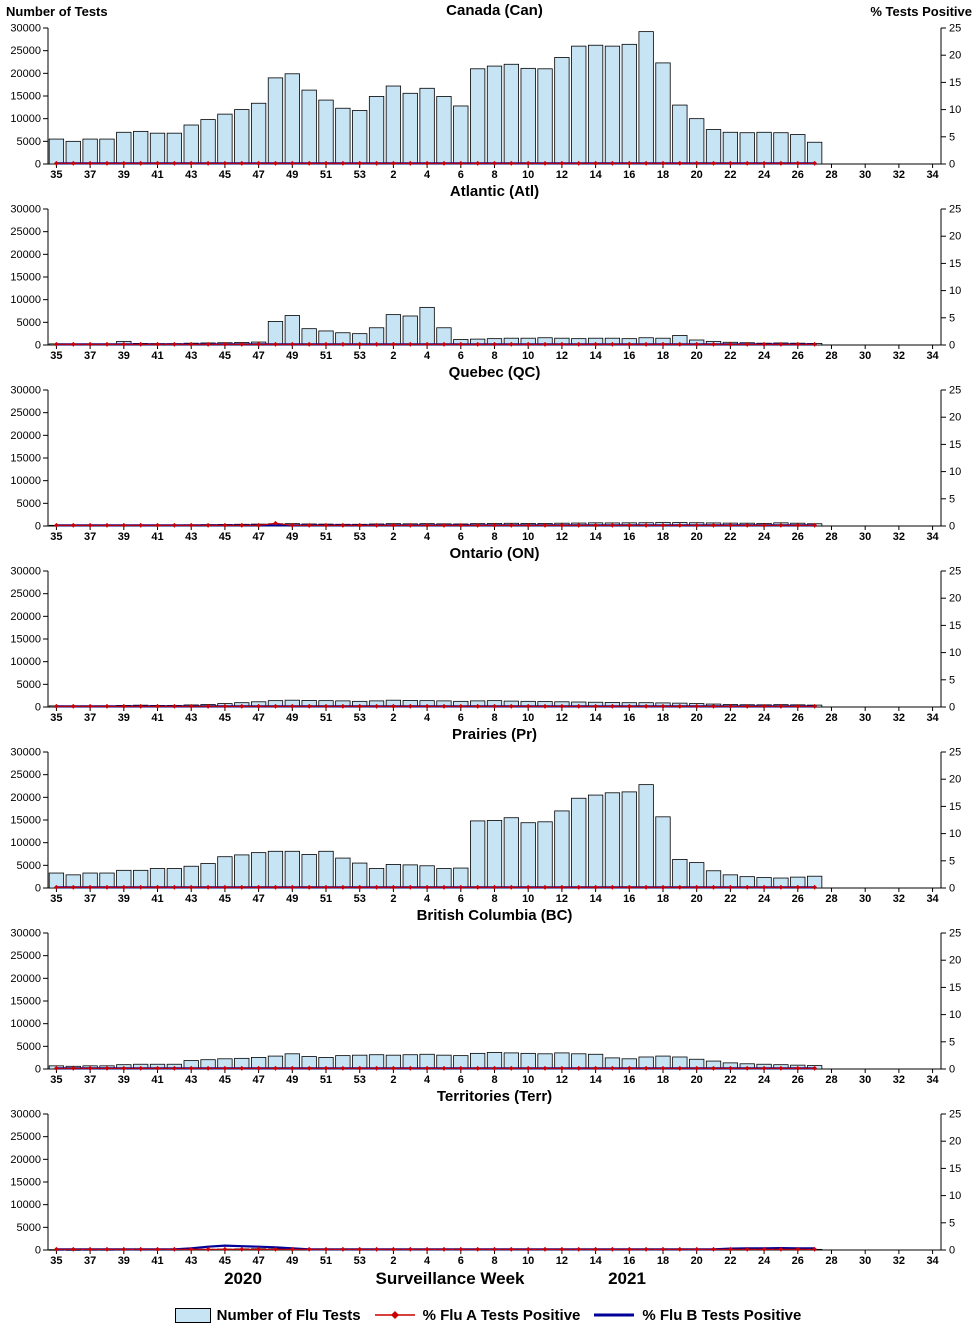 The image size is (976, 1332). What do you see at coordinates (461, 718) in the screenshot?
I see `week-tick-label: 6` at bounding box center [461, 718].